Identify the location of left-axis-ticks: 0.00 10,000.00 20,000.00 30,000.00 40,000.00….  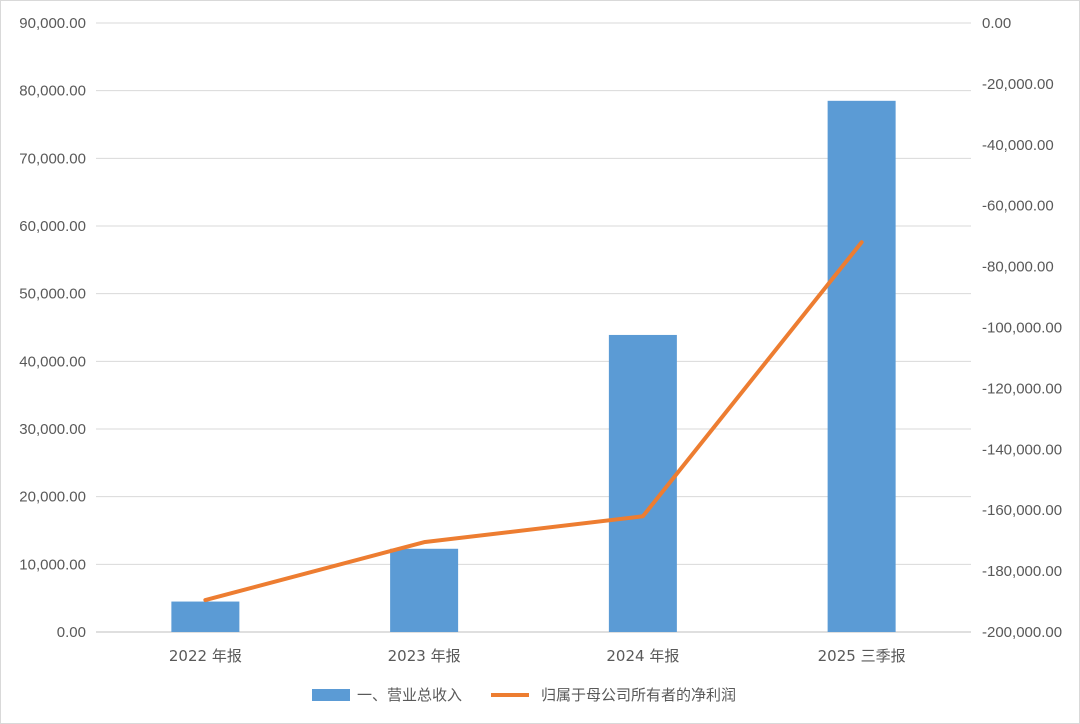
(52, 328).